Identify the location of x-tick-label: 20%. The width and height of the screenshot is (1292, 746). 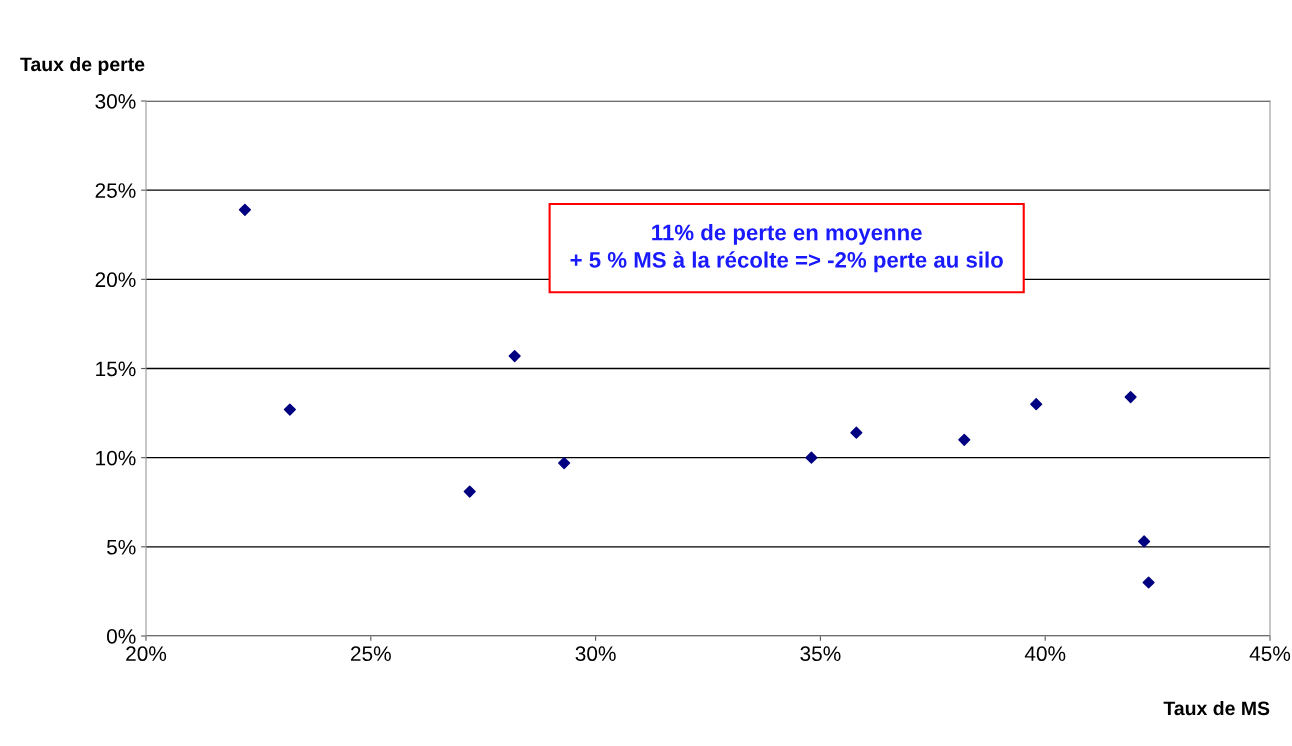
(146, 654).